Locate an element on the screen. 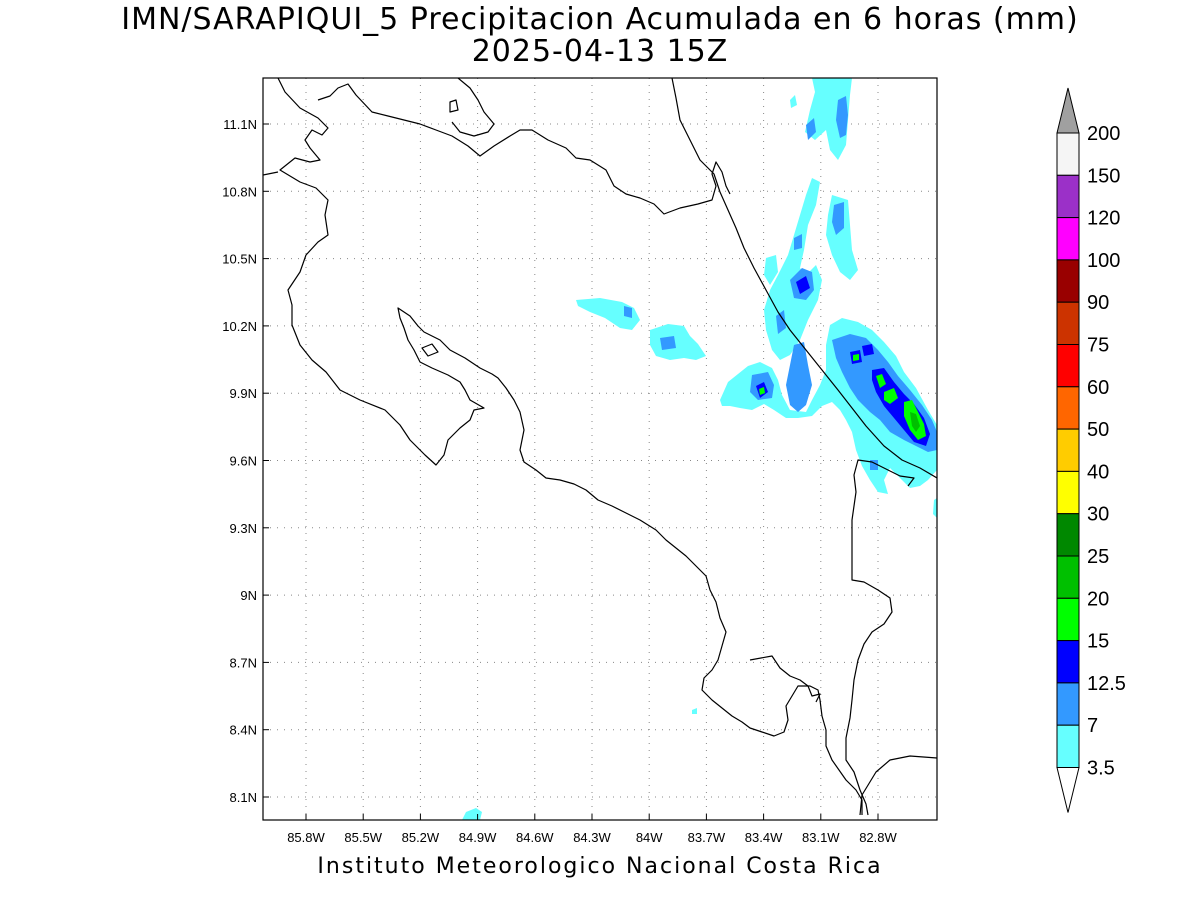 This screenshot has height=900, width=1200. x-tick-label: 83.1W is located at coordinates (821, 837).